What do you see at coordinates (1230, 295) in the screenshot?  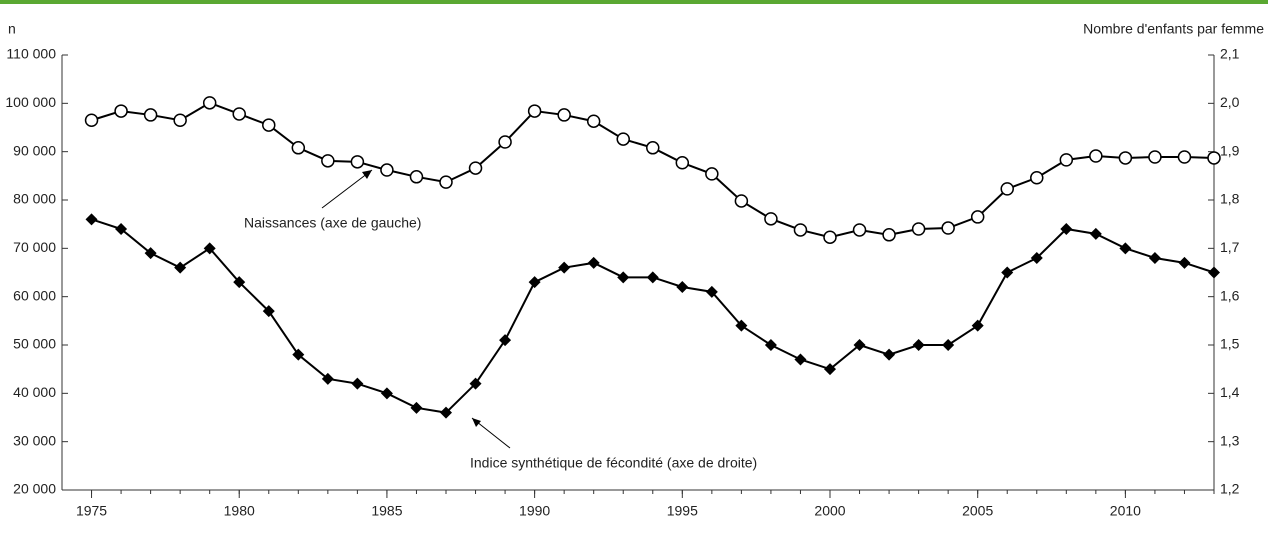 I see `y2-tick-label: 1,6` at bounding box center [1230, 295].